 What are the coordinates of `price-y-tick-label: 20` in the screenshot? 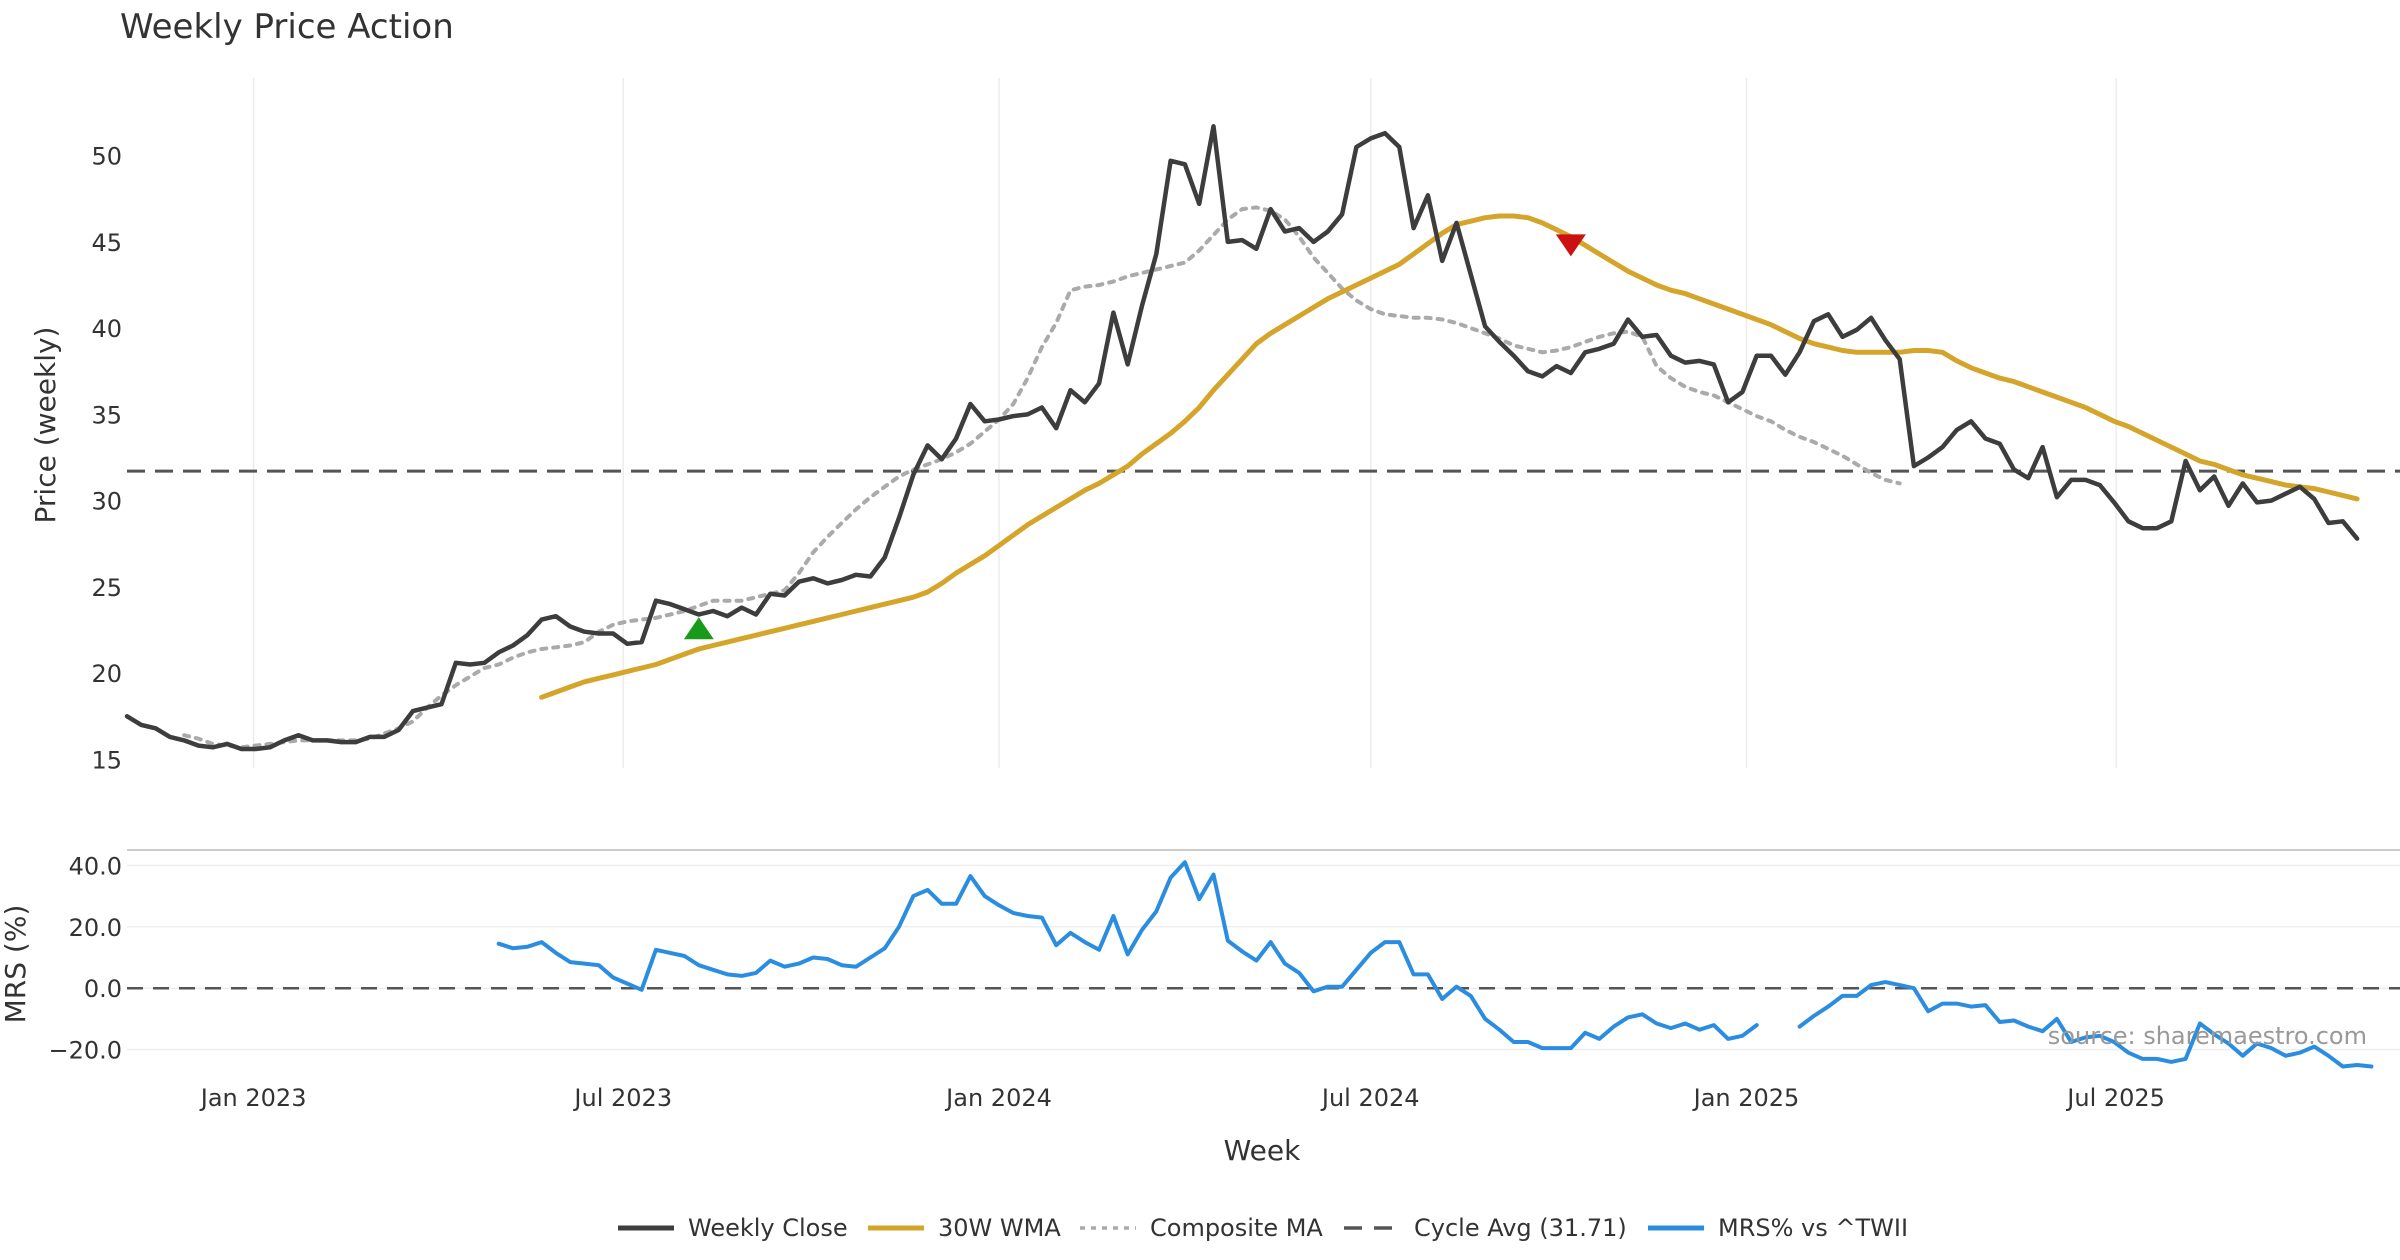 It's located at (106, 674).